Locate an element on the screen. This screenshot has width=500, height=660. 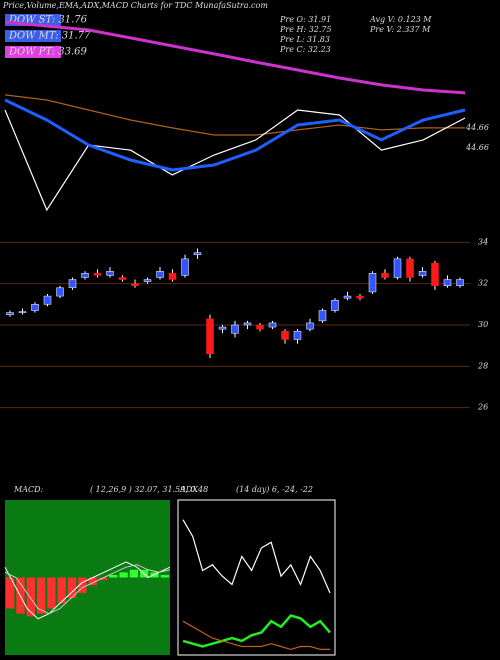
annotation: Pre C: 32.23 is located at coordinates (305, 49).